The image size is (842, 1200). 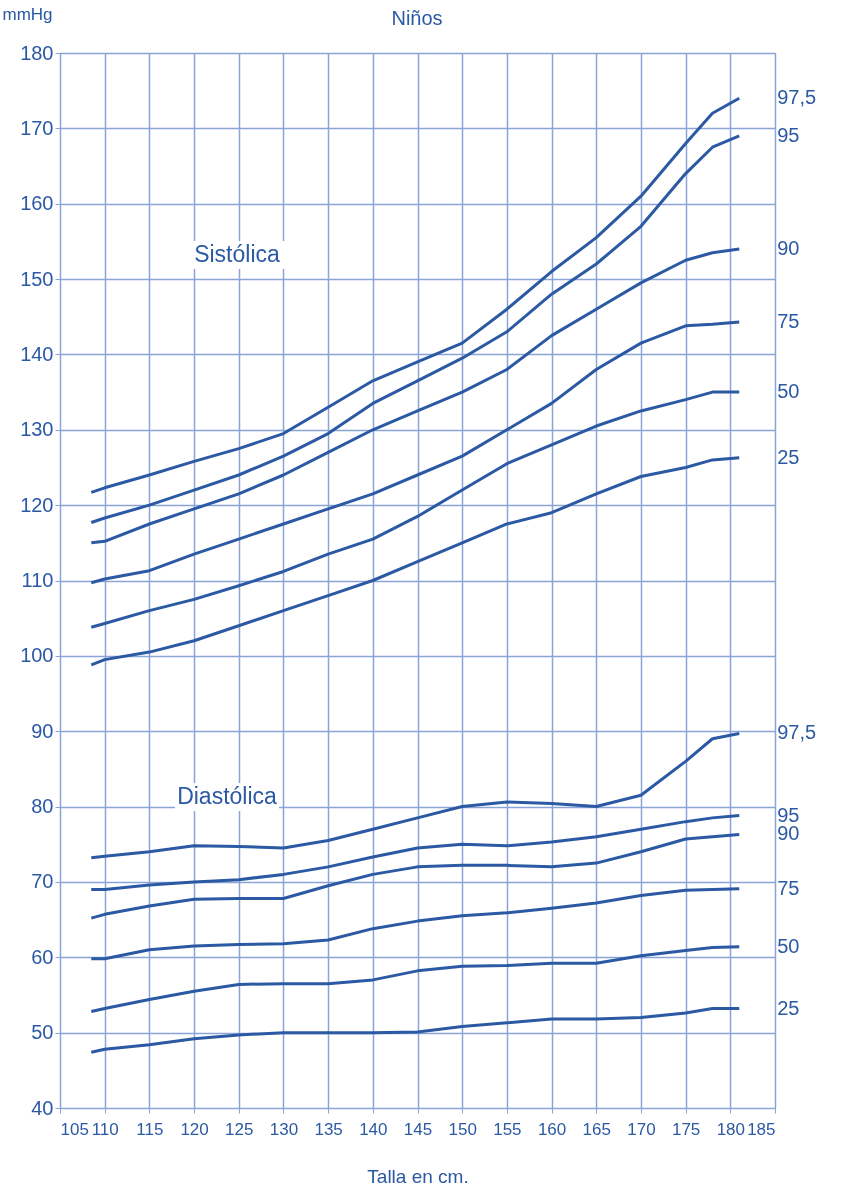 I want to click on x-tick-label: 185, so click(x=761, y=1129).